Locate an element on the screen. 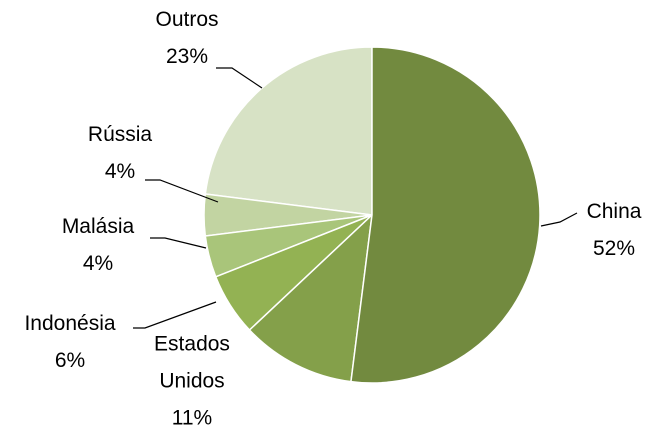 Image resolution: width=656 pixels, height=435 pixels. slice-label: Outros 23% is located at coordinates (186, 38).